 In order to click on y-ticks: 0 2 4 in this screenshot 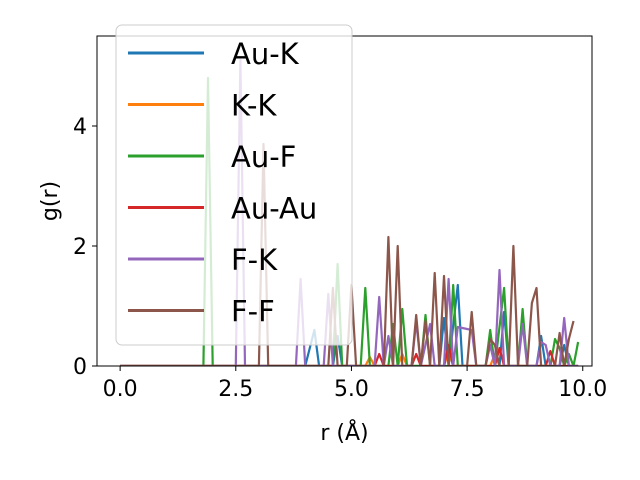, I will do `click(85, 247)`.